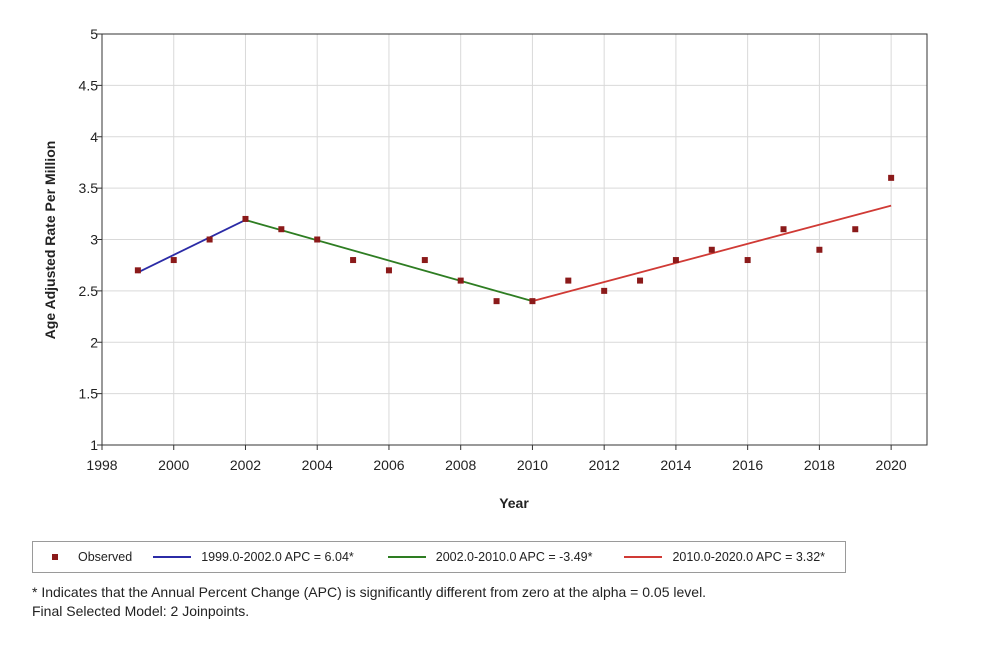 The image size is (986, 659). I want to click on x-tick-label: 2016, so click(747, 465).